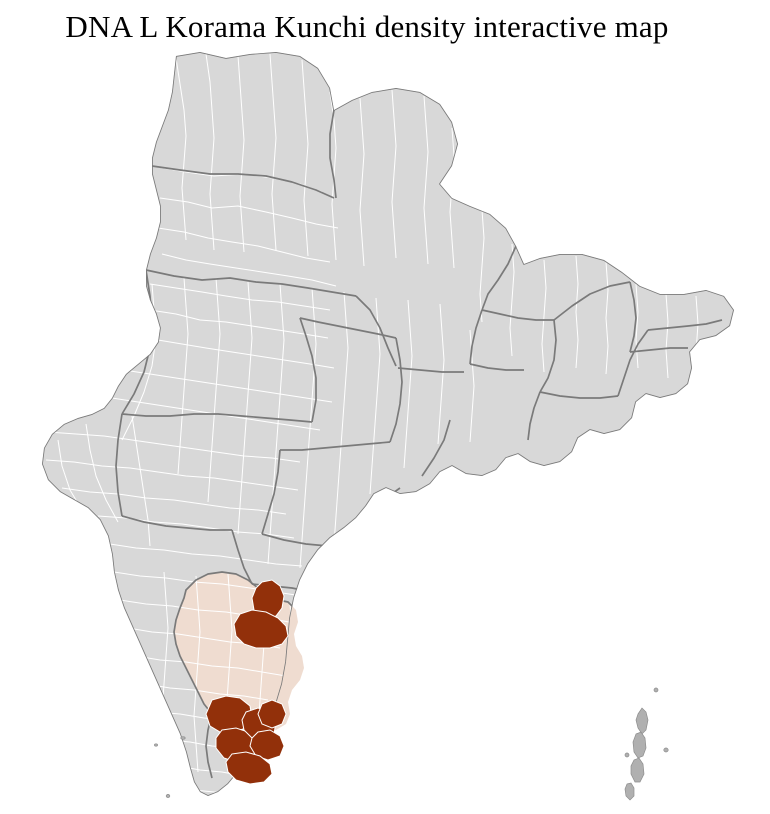  I want to click on north-andaman, so click(642, 721).